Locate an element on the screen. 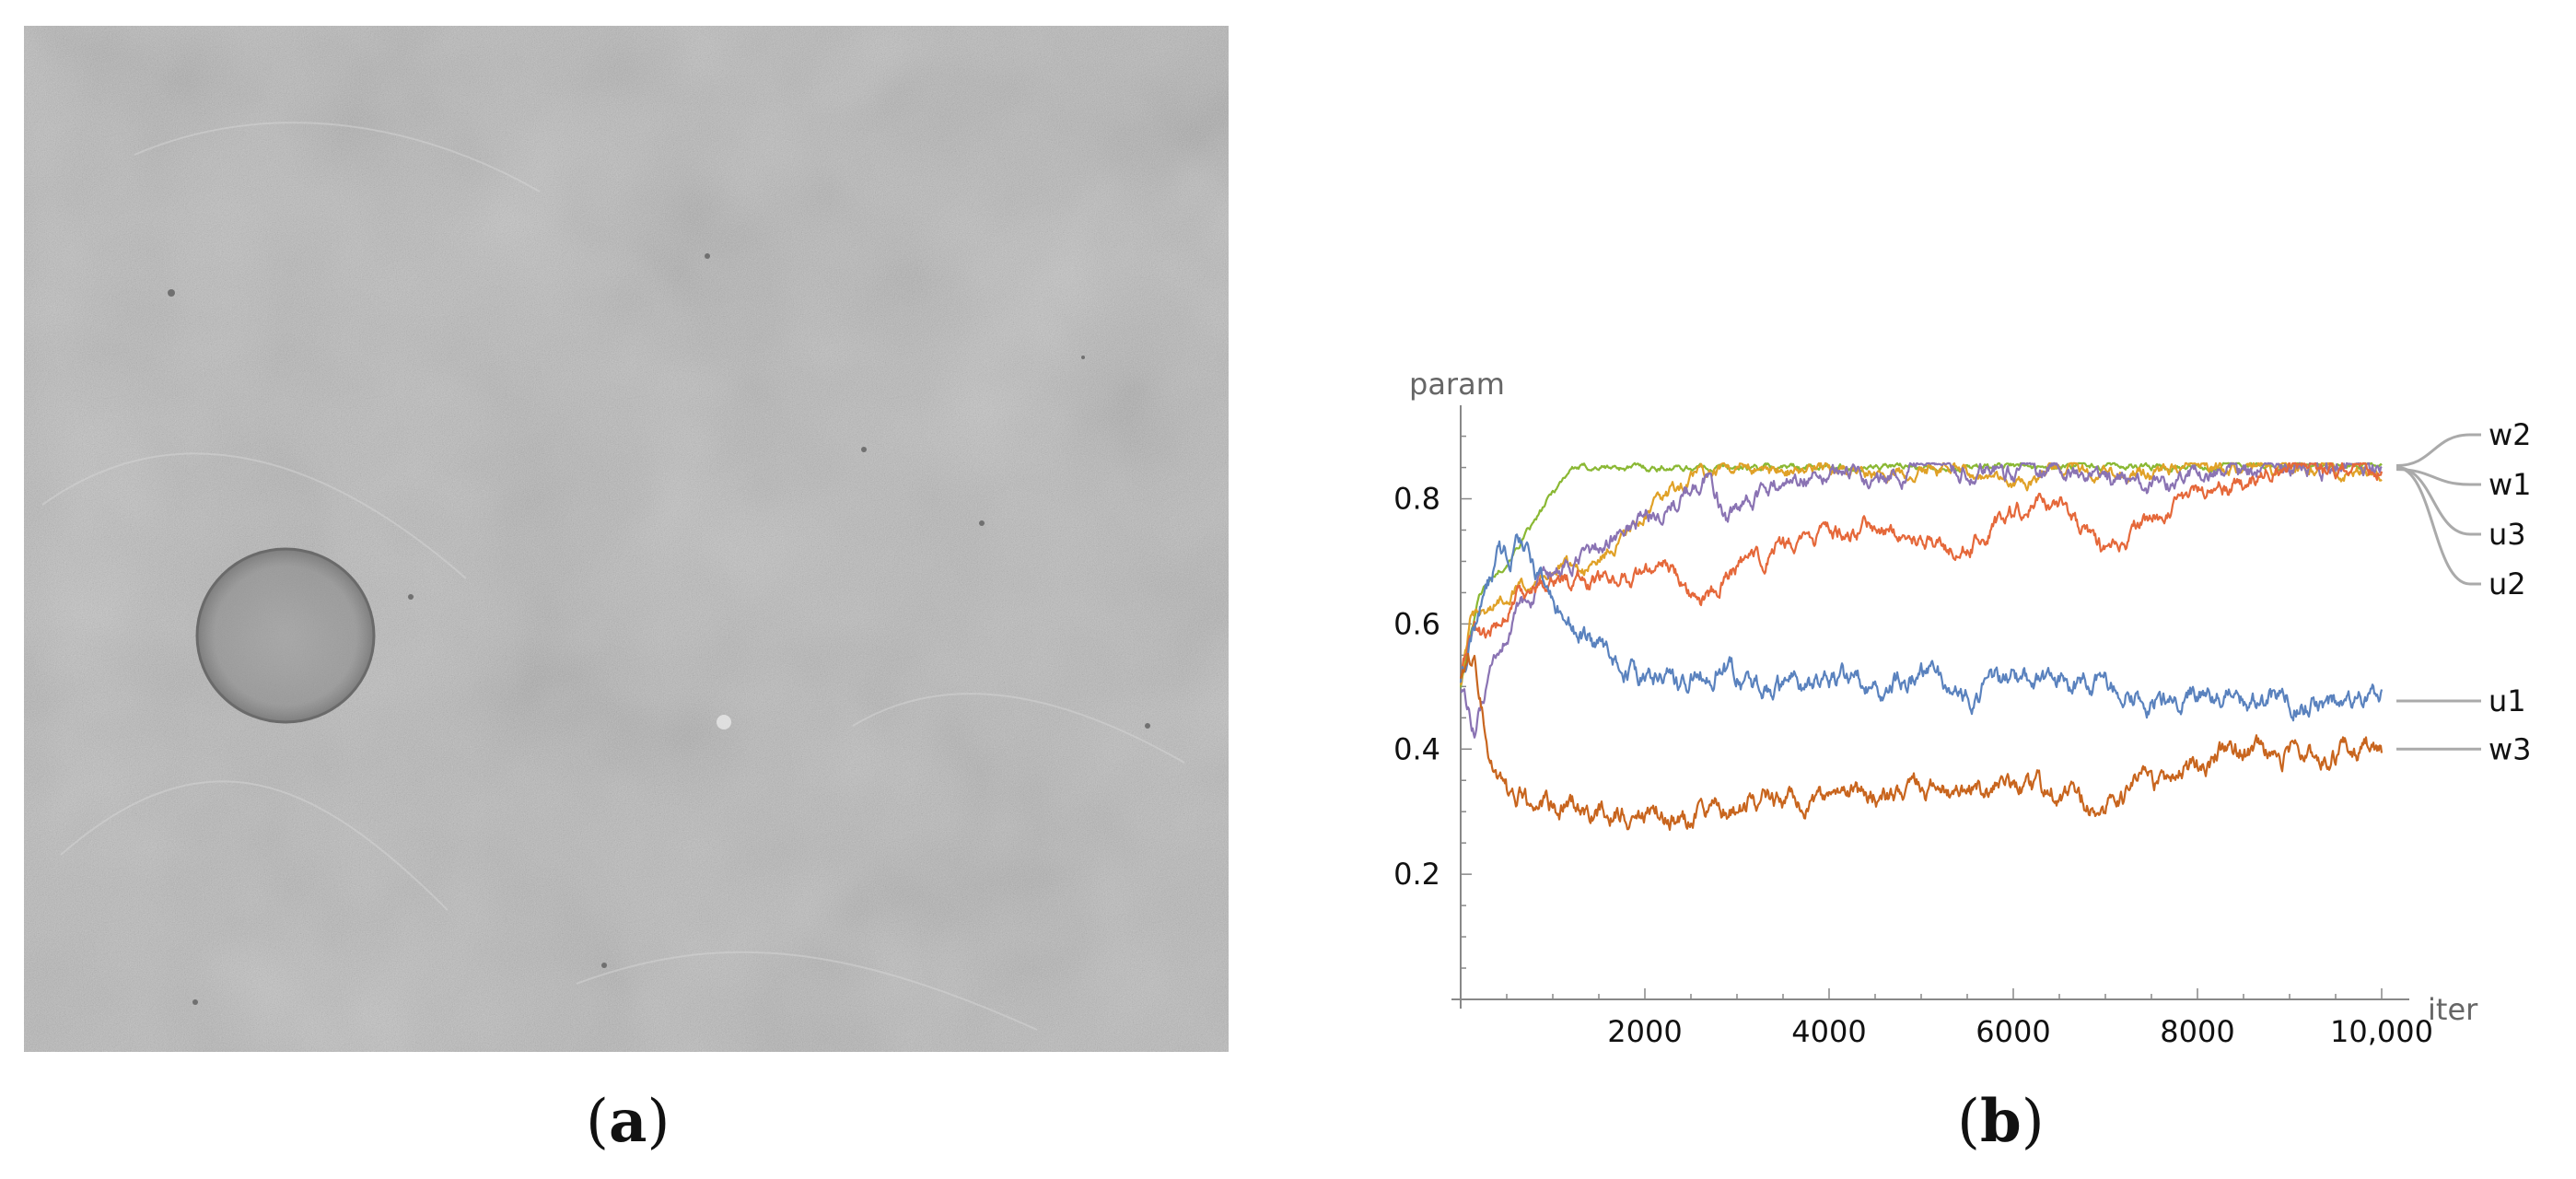  x-tick-label: 6000 is located at coordinates (2013, 1031).